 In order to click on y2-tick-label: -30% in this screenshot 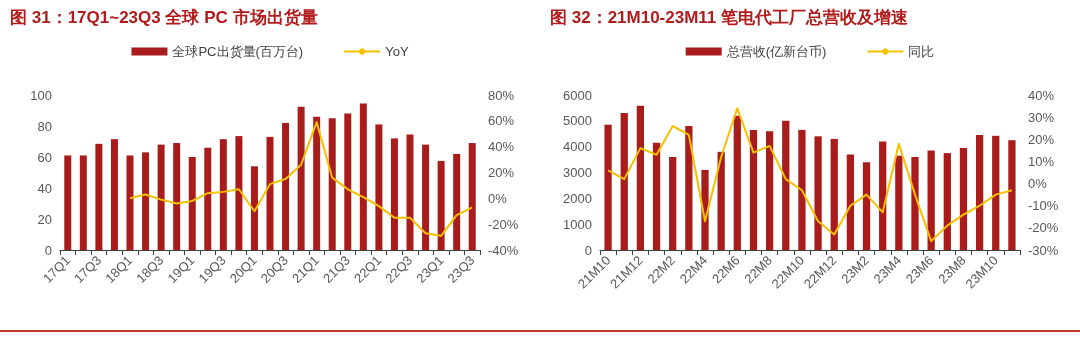, I will do `click(1043, 250)`.